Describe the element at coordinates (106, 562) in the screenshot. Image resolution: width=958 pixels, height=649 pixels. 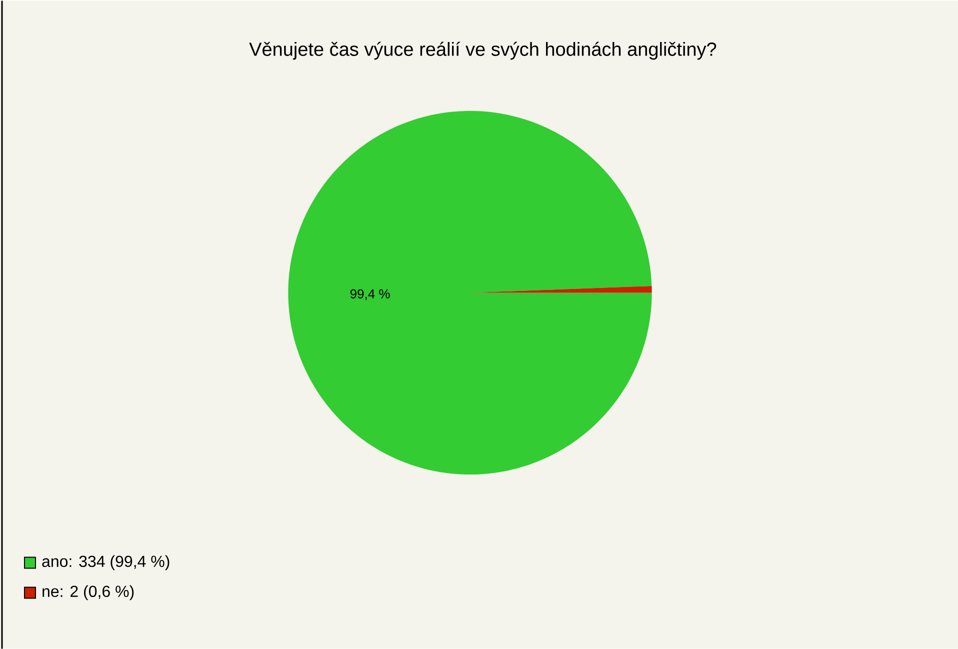
I see `legend-label: ano: 334 (99,4 %)` at that location.